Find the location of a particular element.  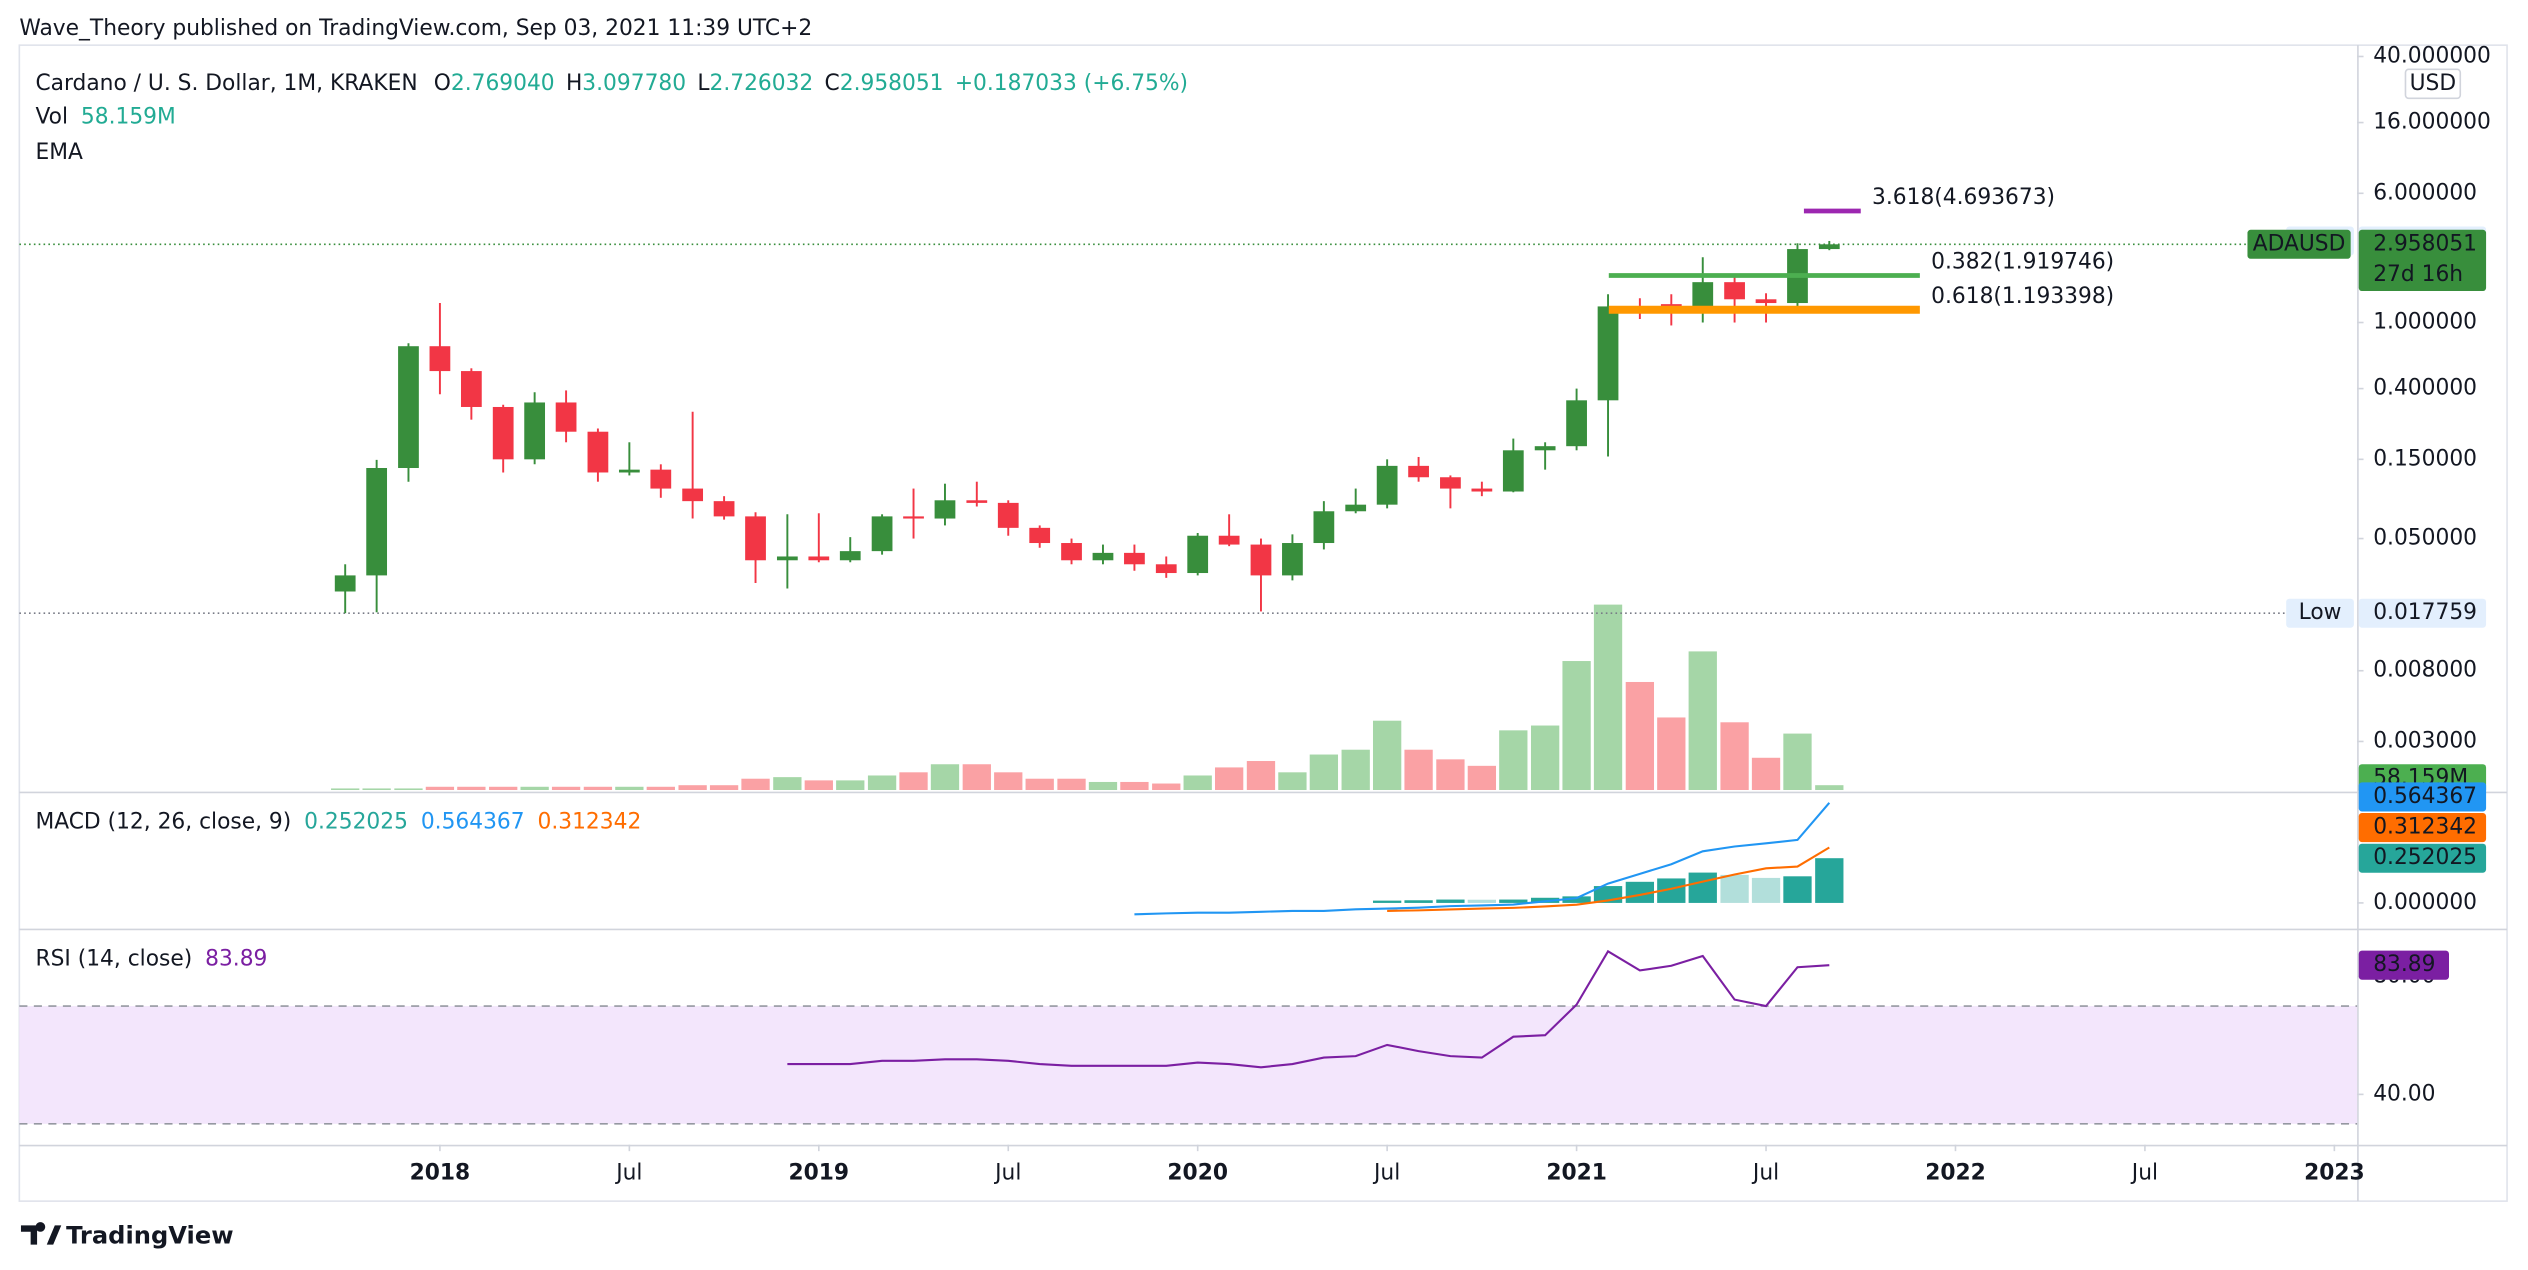

rsi-band is located at coordinates (1188, 1065).